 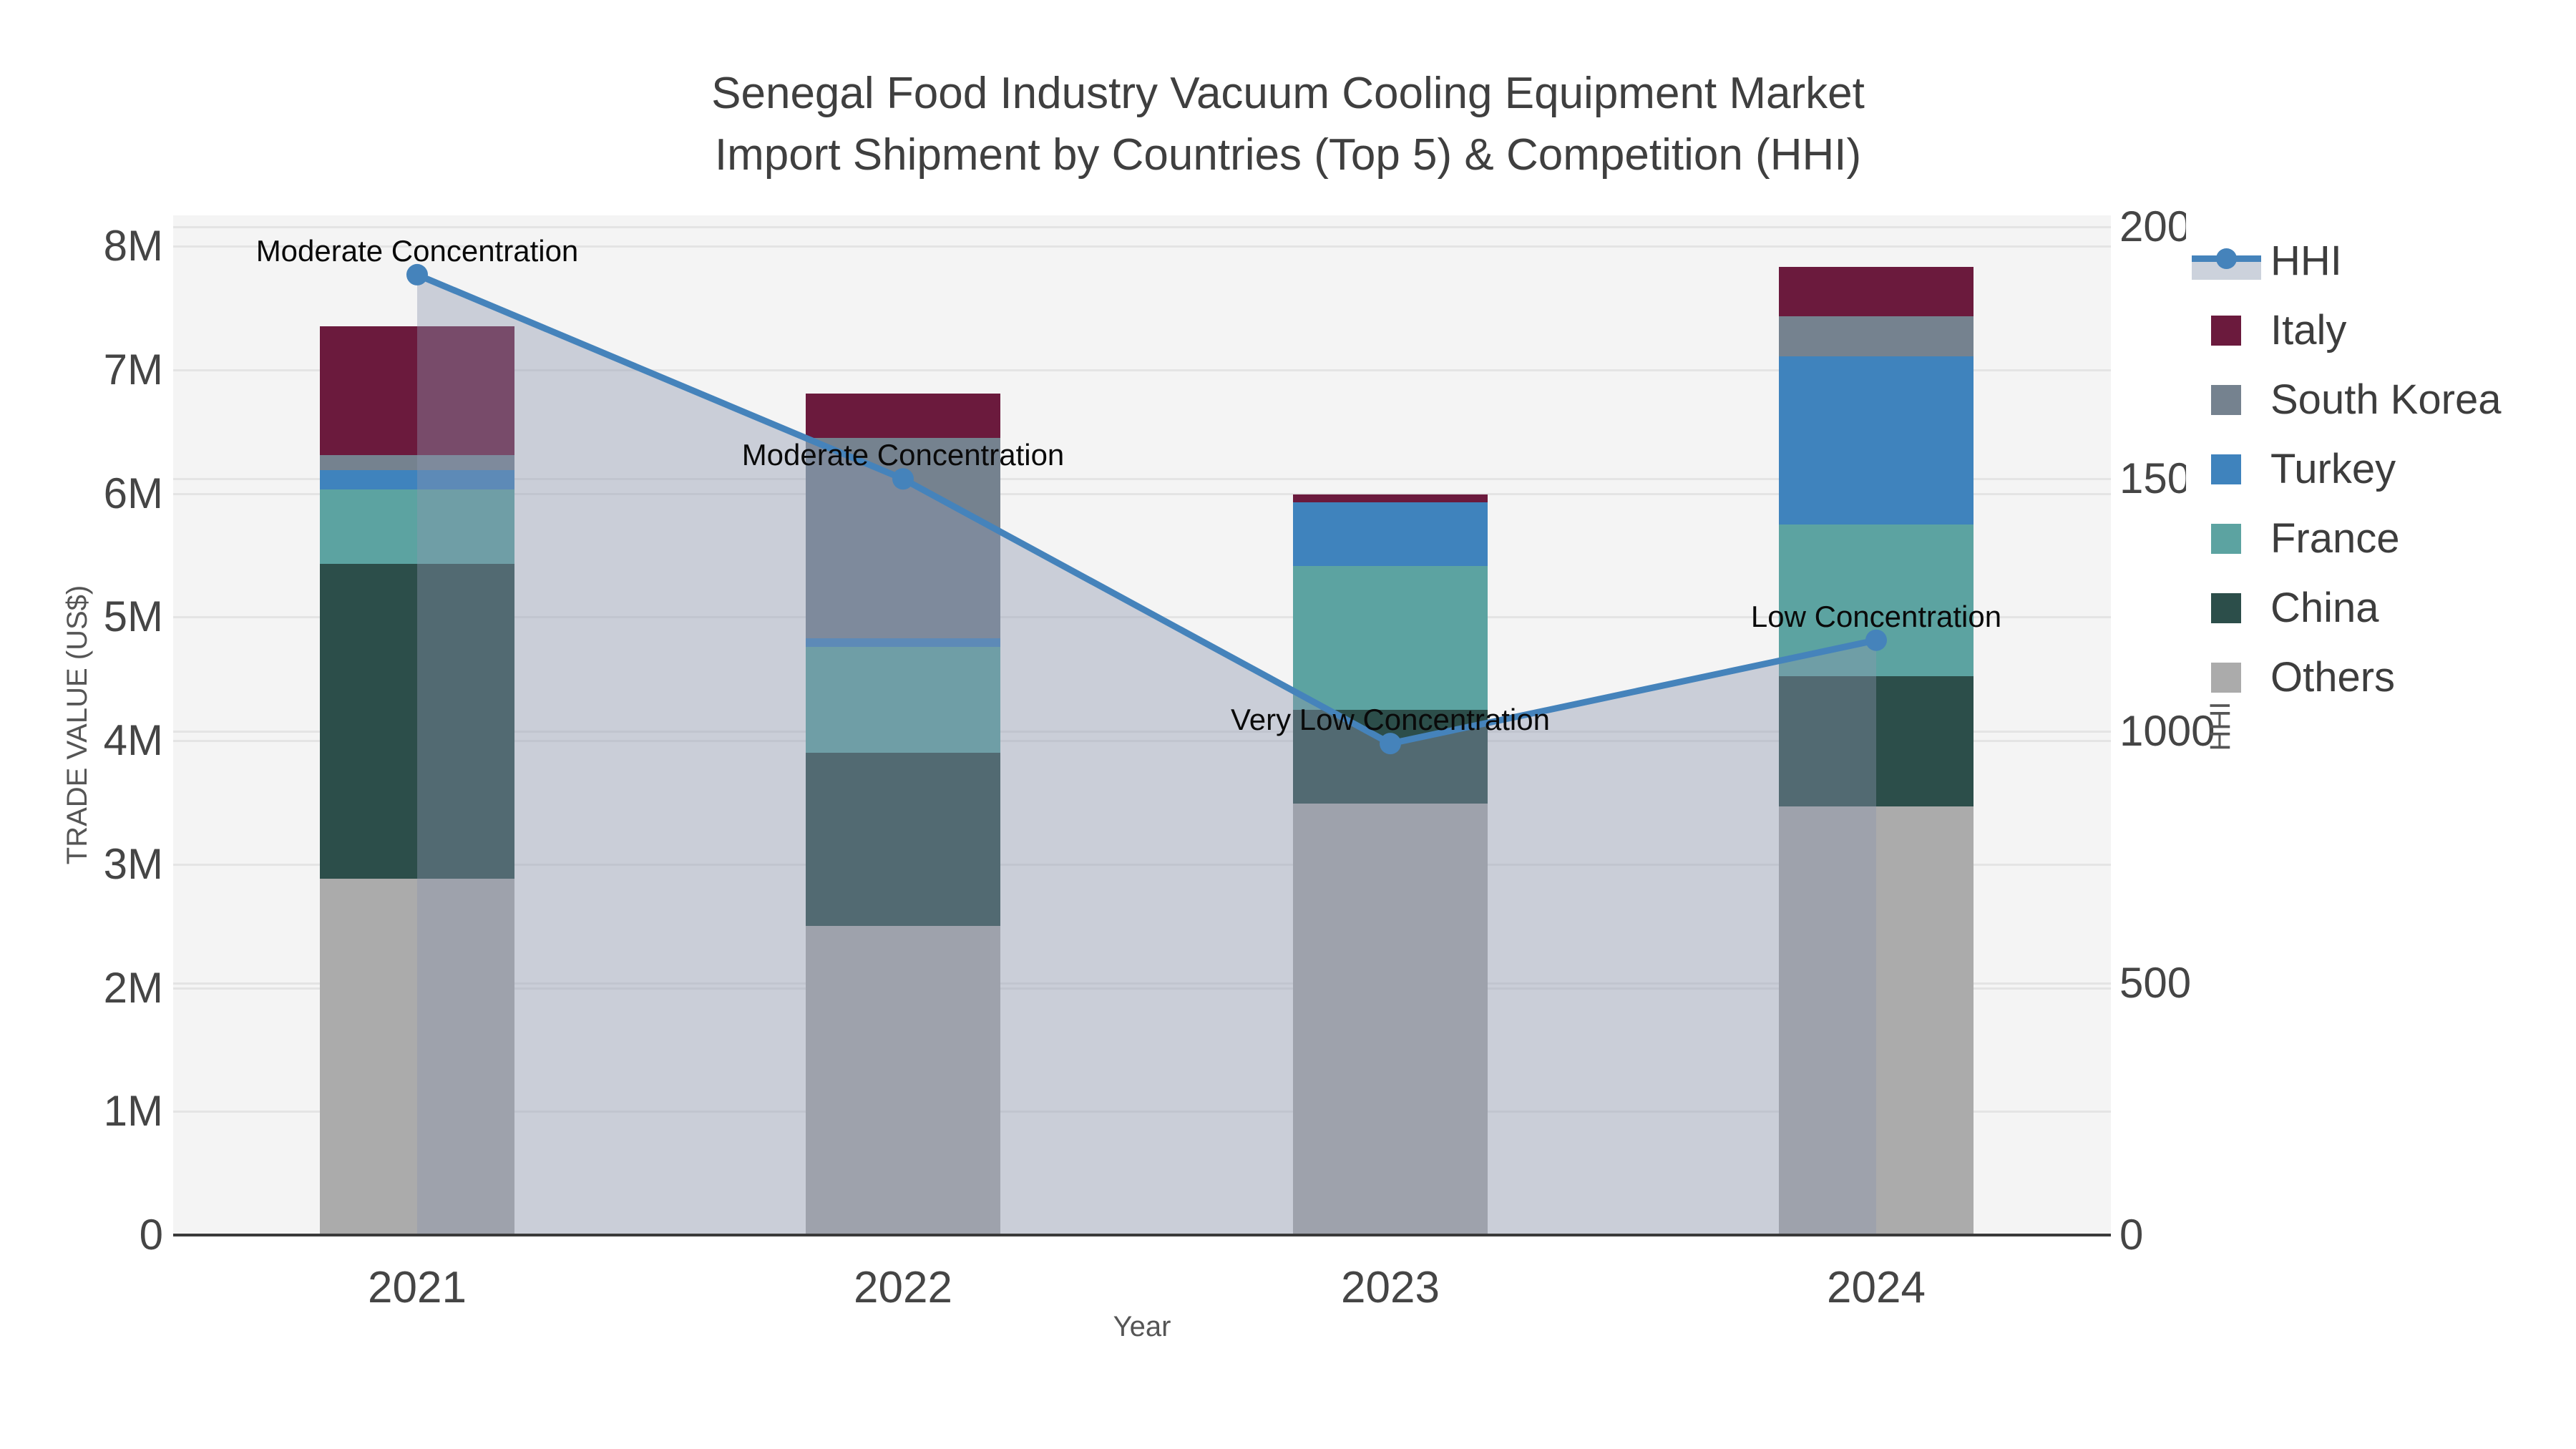 I want to click on legend-label: Others, so click(x=2333, y=677).